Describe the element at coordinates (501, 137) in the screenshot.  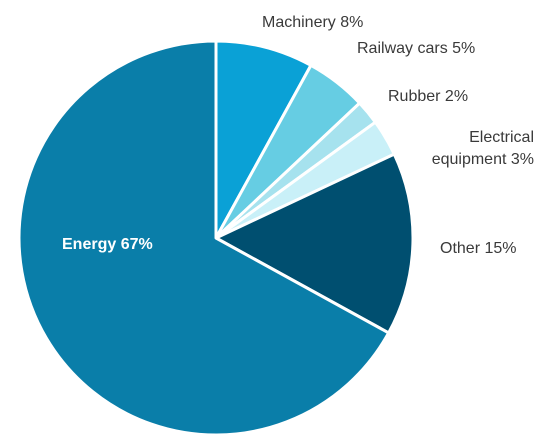
I see `slice-label-line: Electrical` at that location.